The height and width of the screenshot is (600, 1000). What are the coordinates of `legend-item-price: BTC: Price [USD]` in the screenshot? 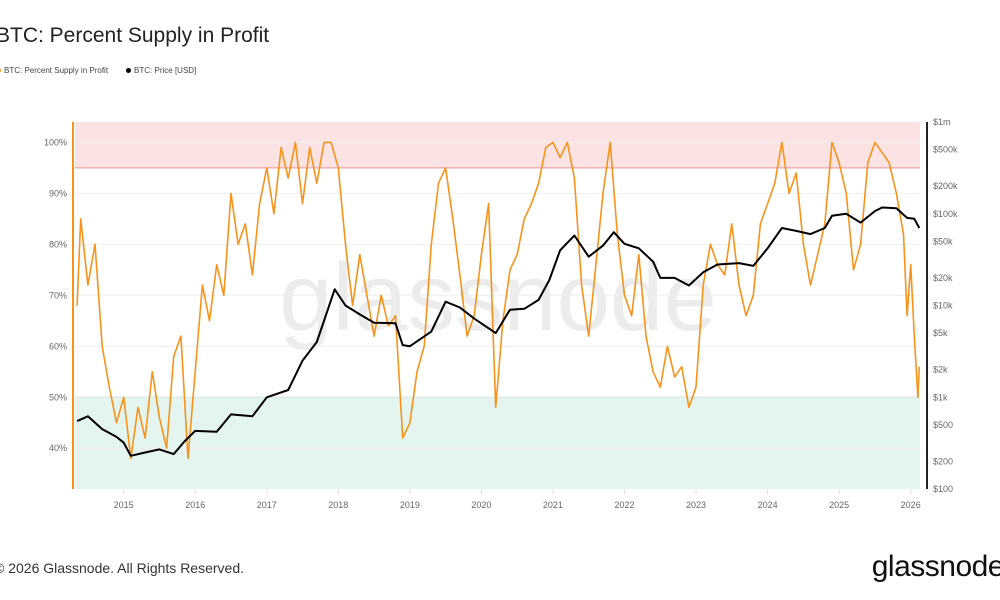 It's located at (161, 70).